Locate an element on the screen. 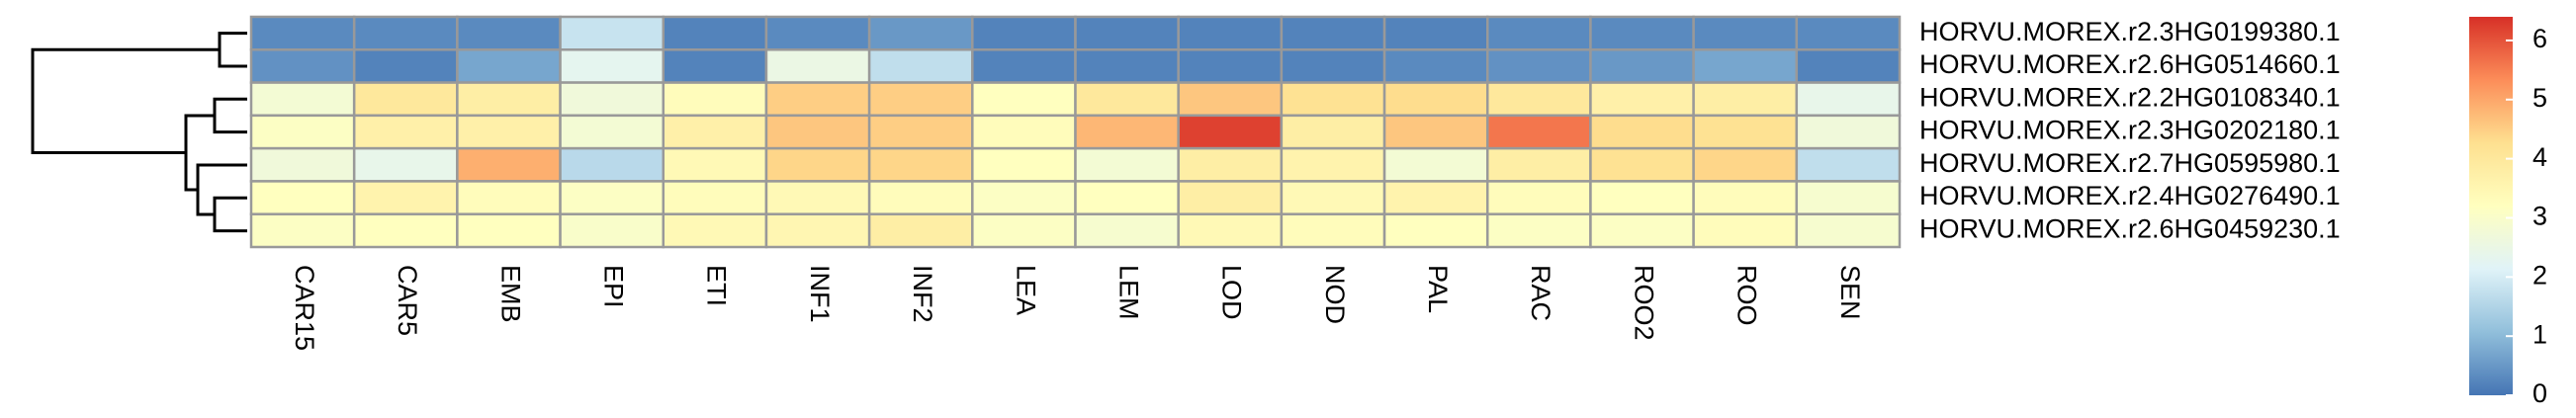  colorbar-tick-label: 2 is located at coordinates (2539, 275).